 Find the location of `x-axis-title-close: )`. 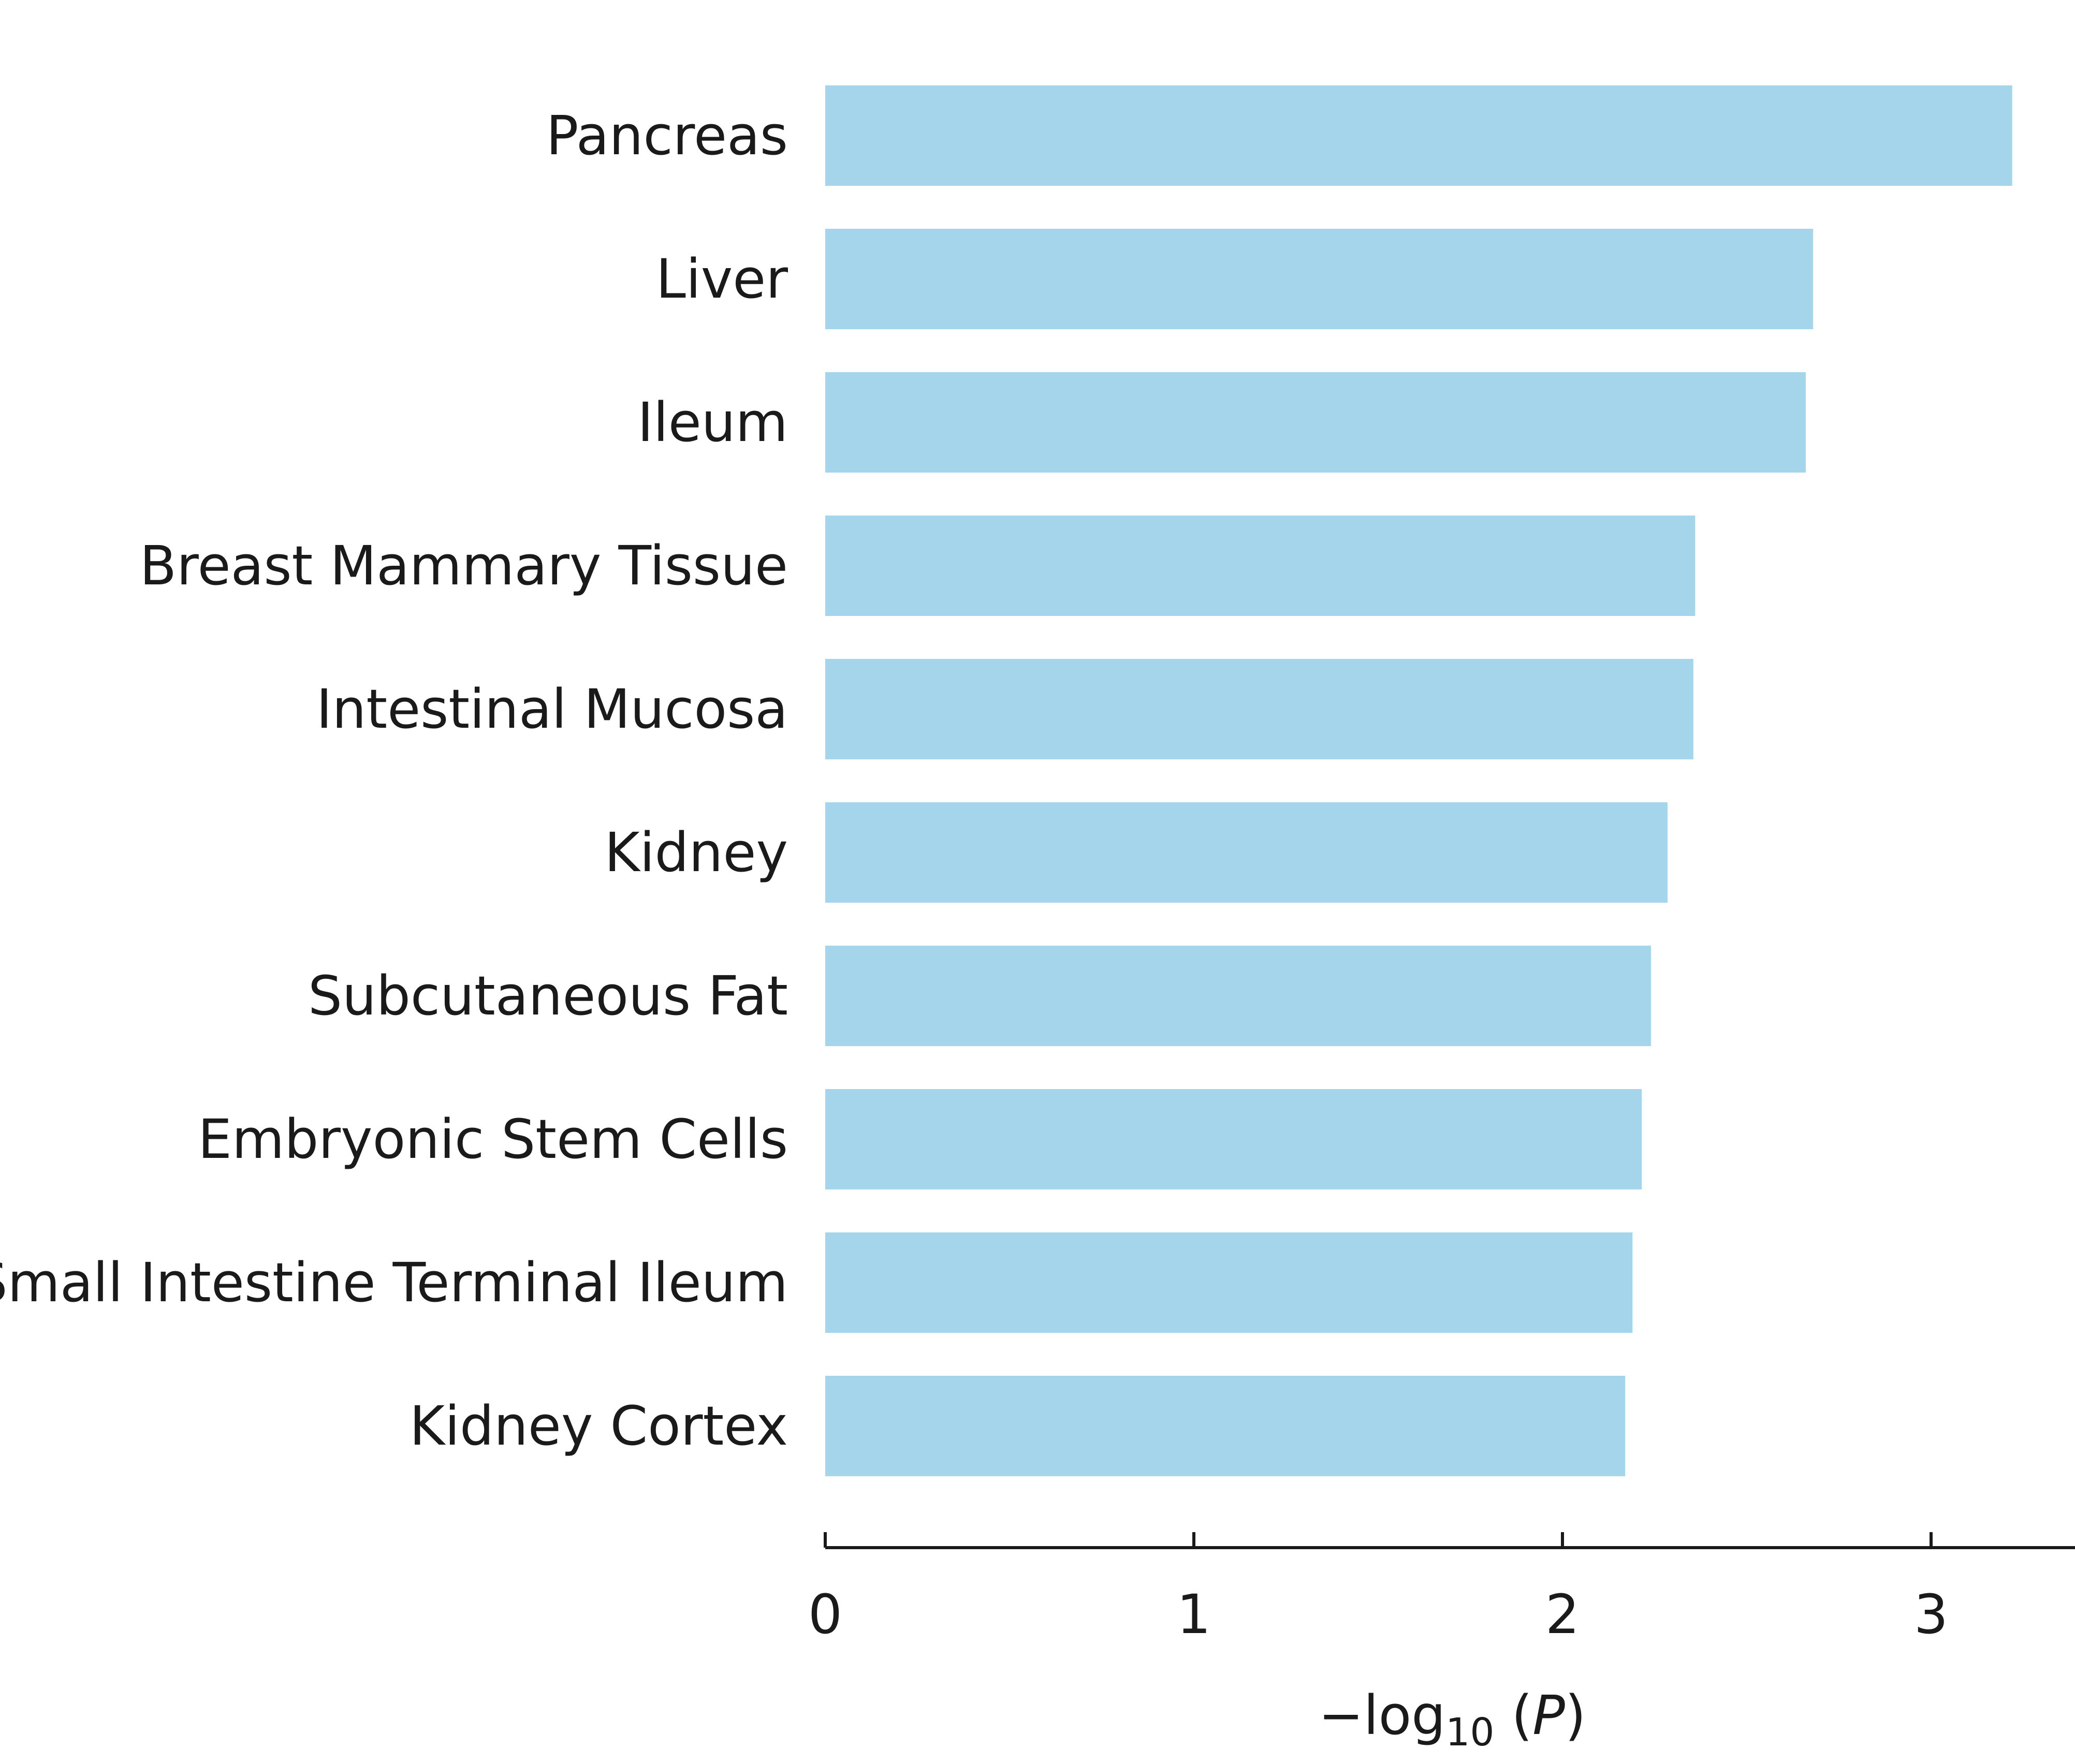

x-axis-title-close: ) is located at coordinates (1575, 1715).